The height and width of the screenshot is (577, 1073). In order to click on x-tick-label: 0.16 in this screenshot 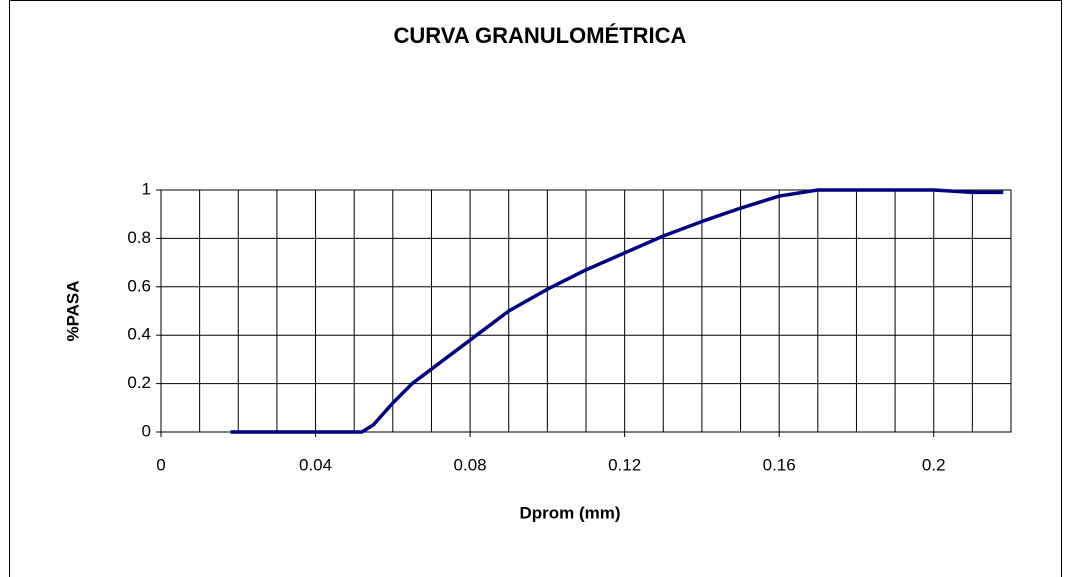, I will do `click(779, 464)`.